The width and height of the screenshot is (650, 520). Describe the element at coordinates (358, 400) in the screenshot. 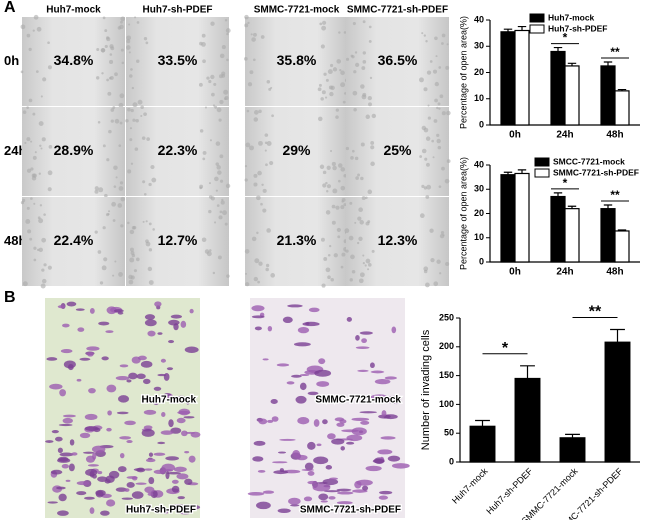

I see `transwell-label: SMMC-7721-mock` at that location.